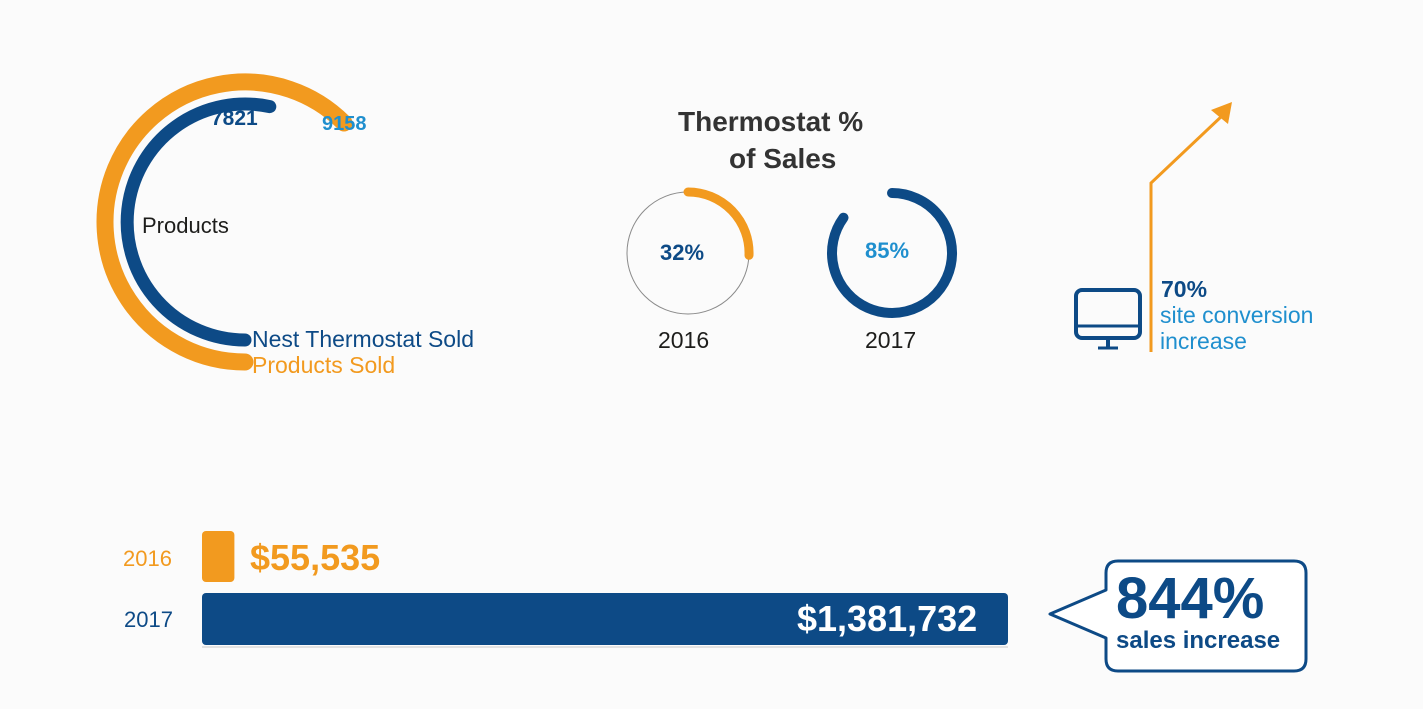 This screenshot has width=1423, height=709. What do you see at coordinates (315, 557) in the screenshot?
I see `bar-2016-value: $55,535` at bounding box center [315, 557].